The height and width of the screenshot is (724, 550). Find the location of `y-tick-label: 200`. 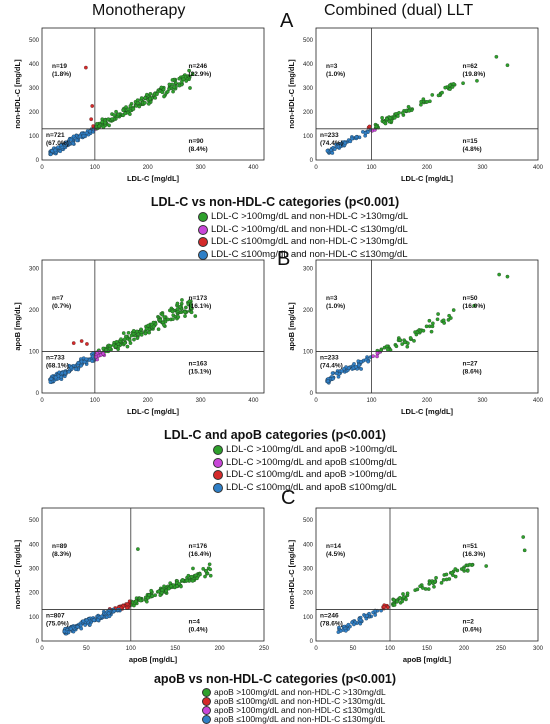

y-tick-label: 200 is located at coordinates (308, 311).